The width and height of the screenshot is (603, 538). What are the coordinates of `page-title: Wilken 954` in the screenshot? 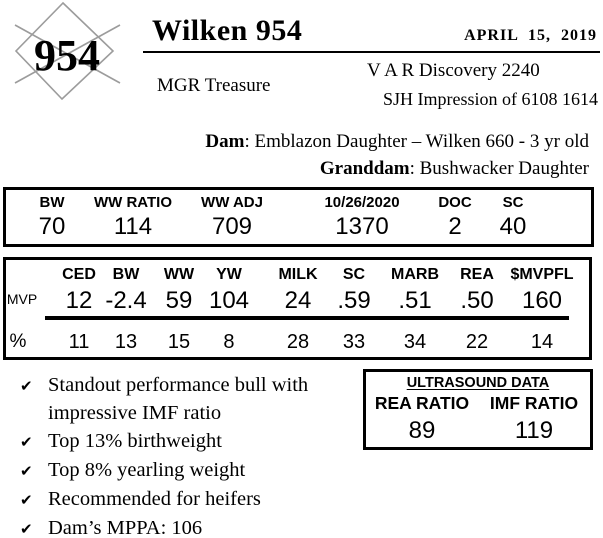 It's located at (227, 30).